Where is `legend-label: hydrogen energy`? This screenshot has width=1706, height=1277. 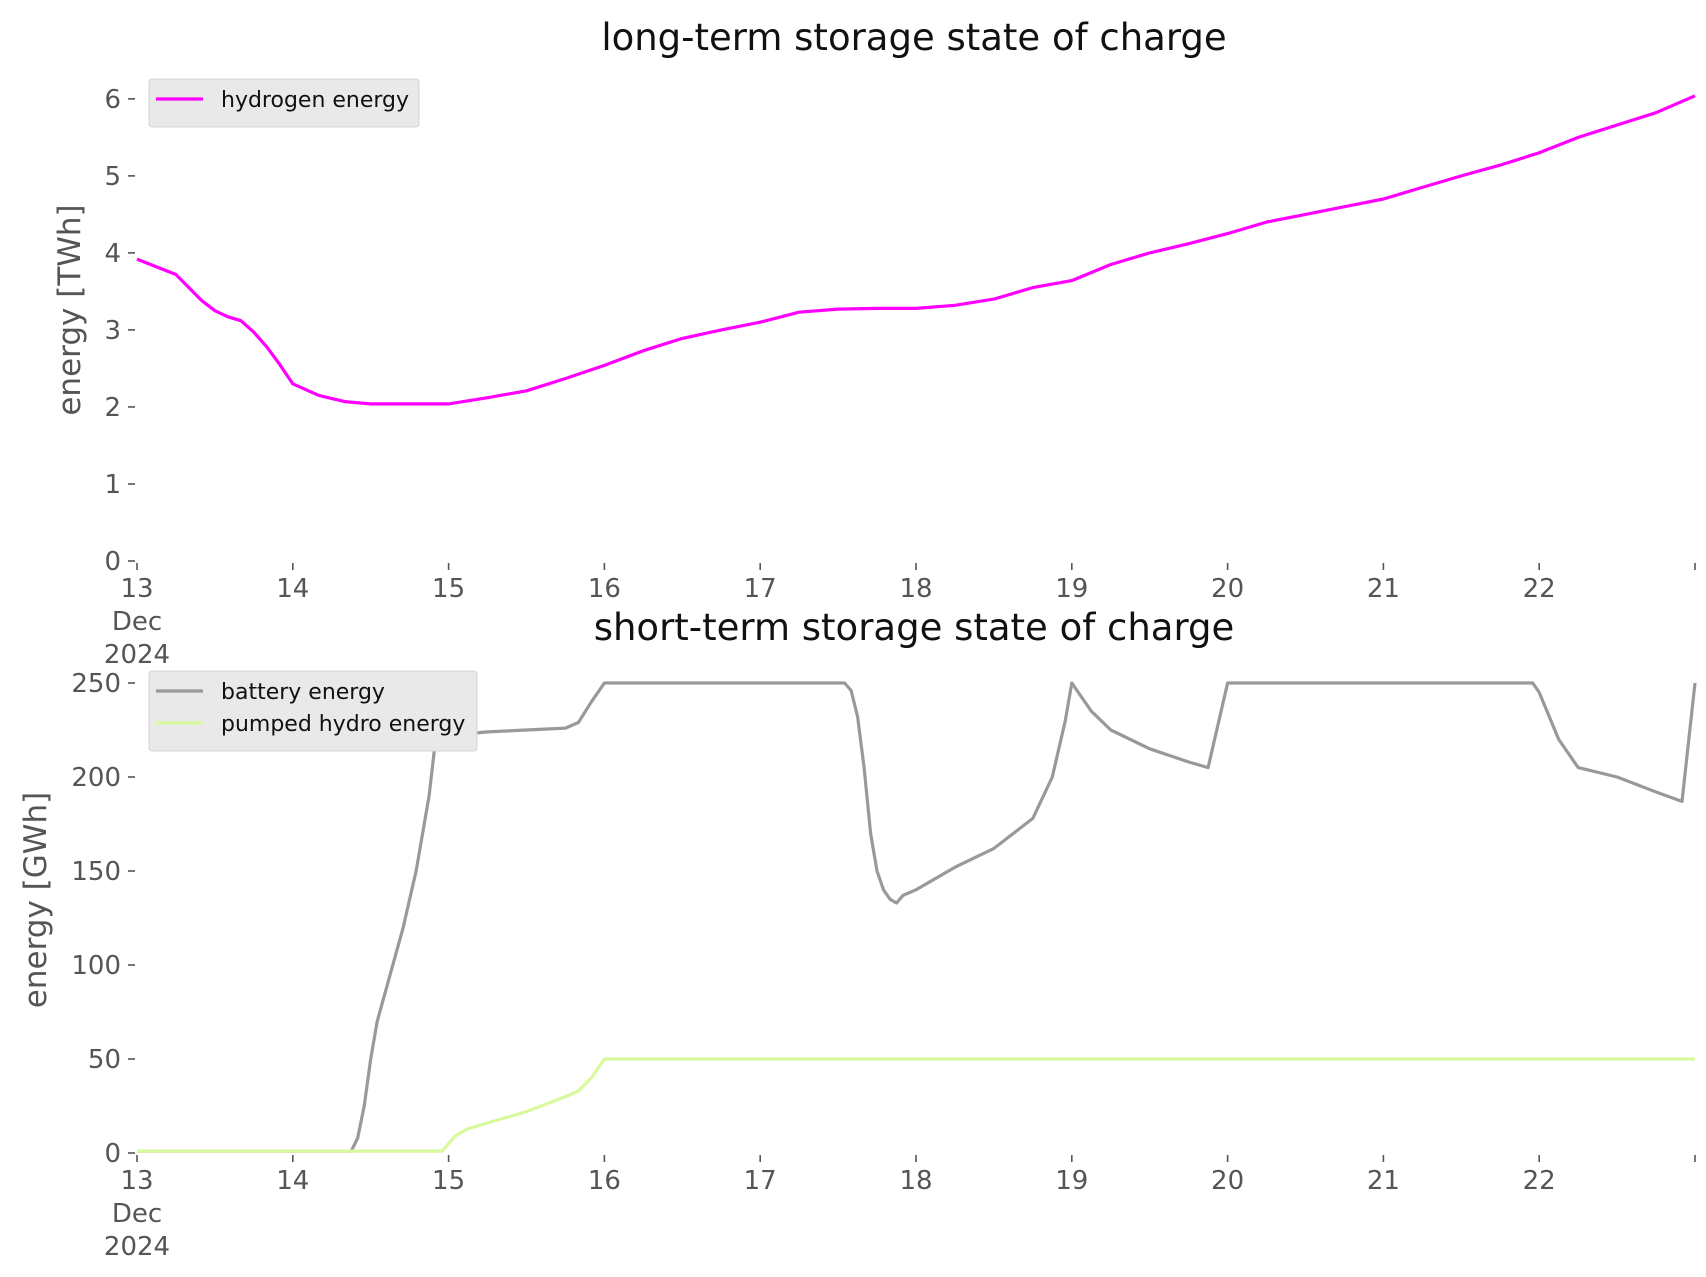 legend-label: hydrogen energy is located at coordinates (315, 100).